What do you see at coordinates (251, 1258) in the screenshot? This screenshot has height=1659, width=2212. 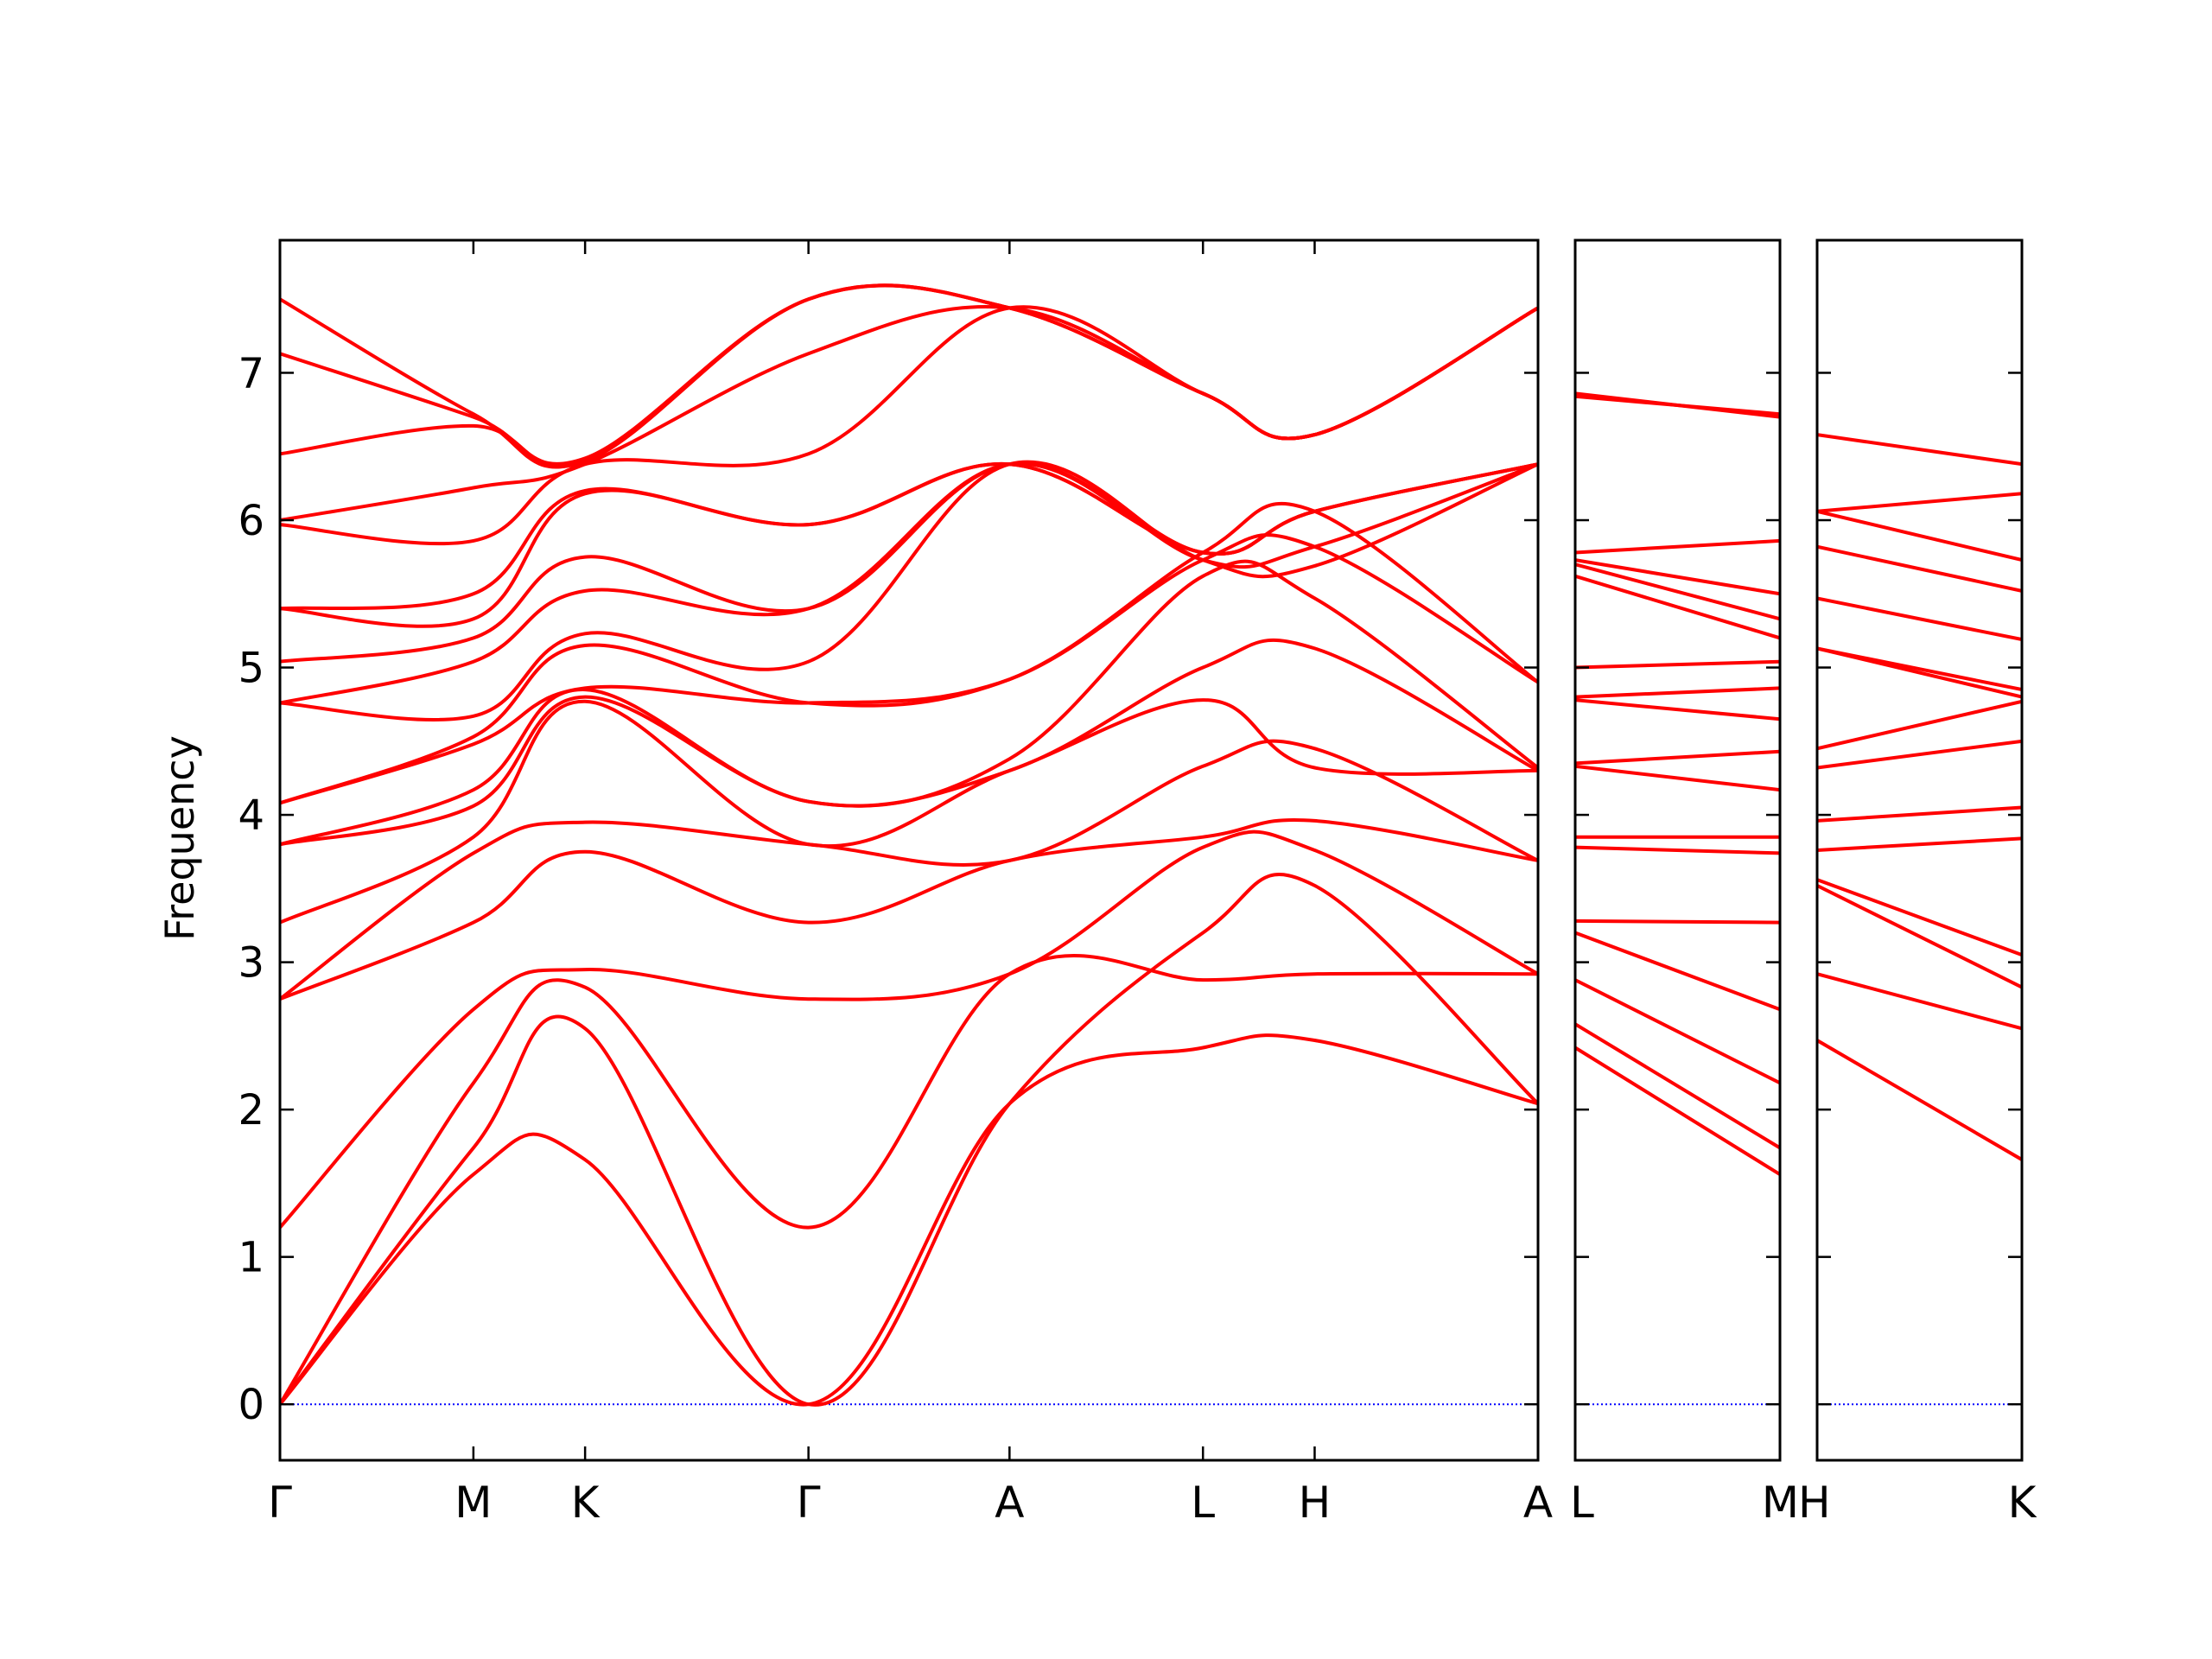 I see `y-tick-label: 1` at bounding box center [251, 1258].